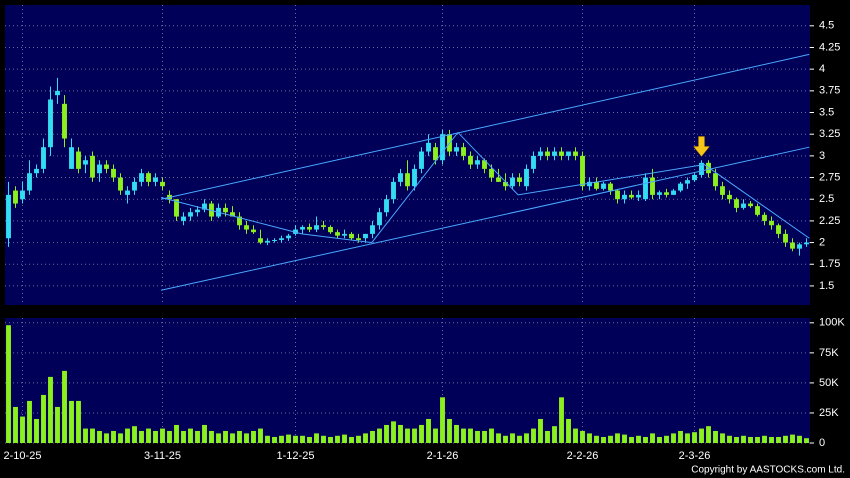  I want to click on y-tick-label: 4, so click(822, 69).